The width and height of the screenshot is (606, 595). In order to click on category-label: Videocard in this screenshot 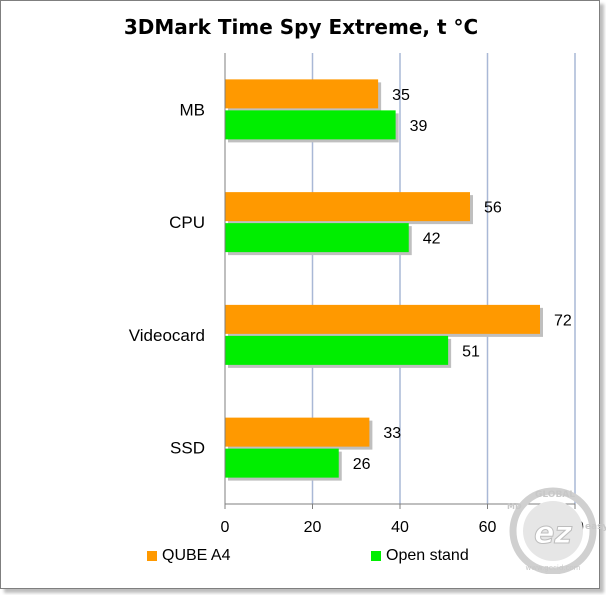, I will do `click(167, 335)`.